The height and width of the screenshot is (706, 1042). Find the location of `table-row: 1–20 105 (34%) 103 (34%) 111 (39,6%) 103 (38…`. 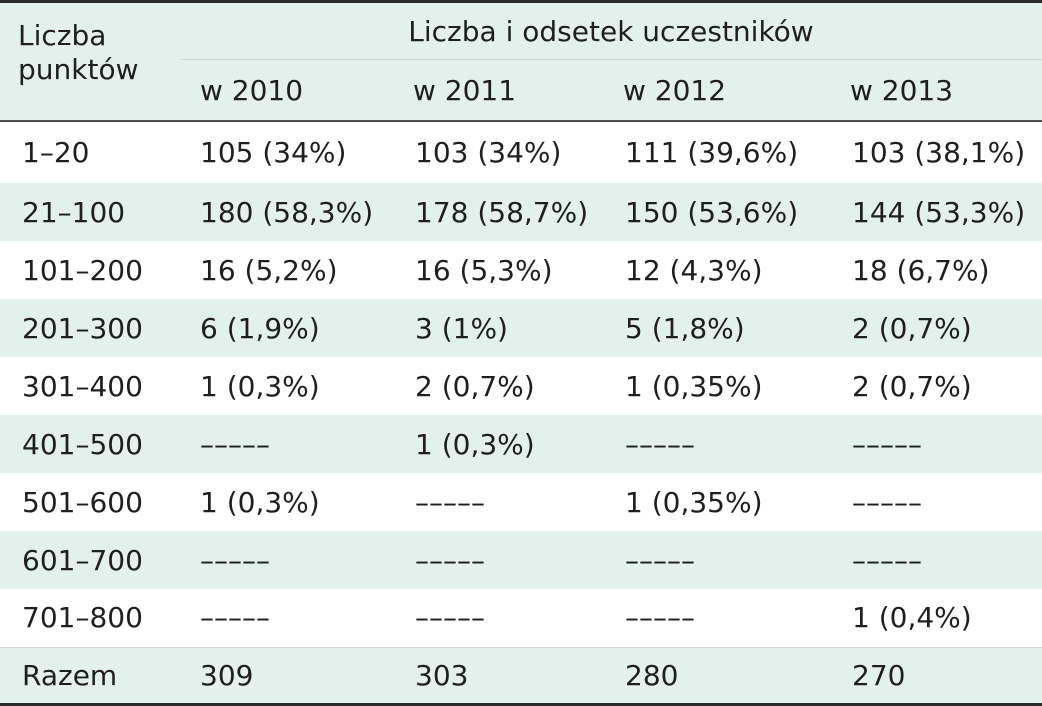

table-row: 1–20 105 (34%) 103 (34%) 111 (39,6%) 103 (38… is located at coordinates (521, 152).